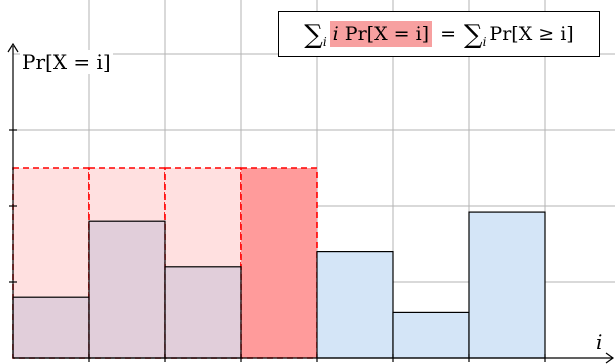 The height and width of the screenshot is (364, 615). What do you see at coordinates (387, 34) in the screenshot?
I see `formula-lhs-term: Pr[X = i]` at bounding box center [387, 34].